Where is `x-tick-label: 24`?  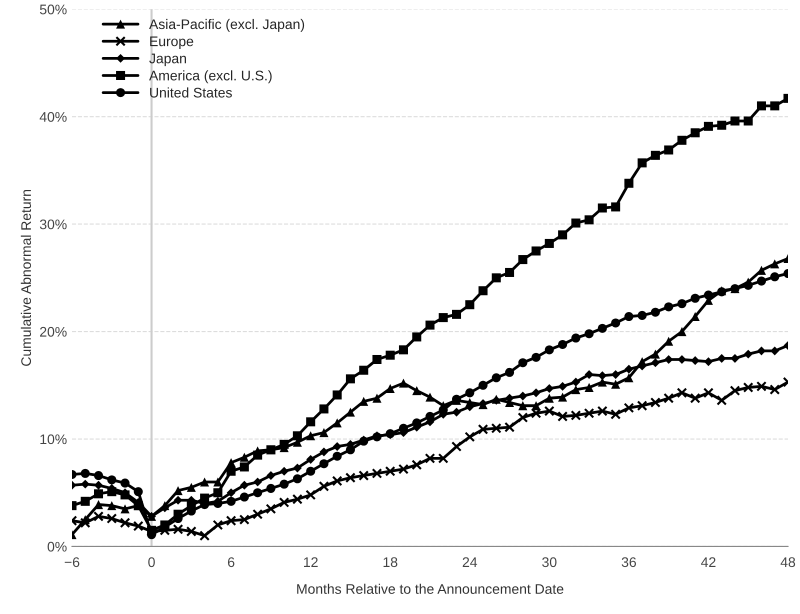
x-tick-label: 24 is located at coordinates (470, 562).